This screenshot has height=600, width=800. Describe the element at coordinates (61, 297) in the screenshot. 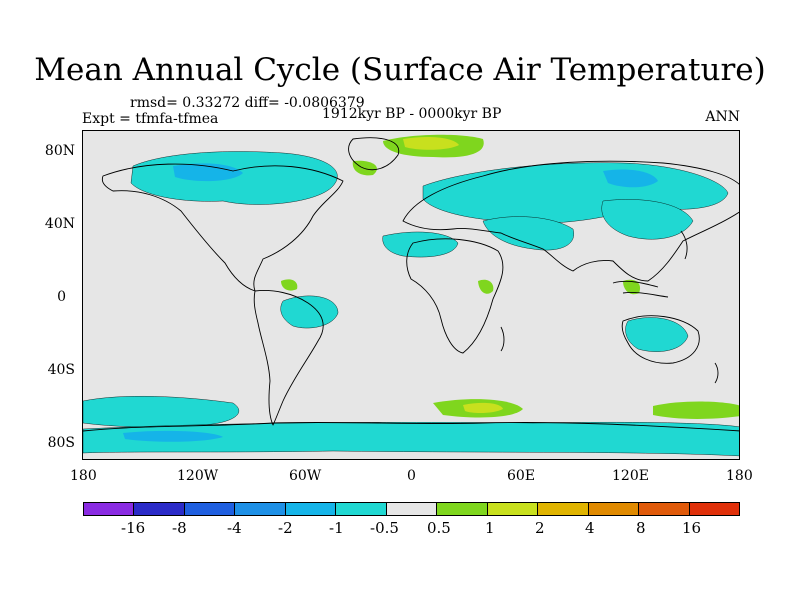

I see `lat-tick-0: 0` at that location.